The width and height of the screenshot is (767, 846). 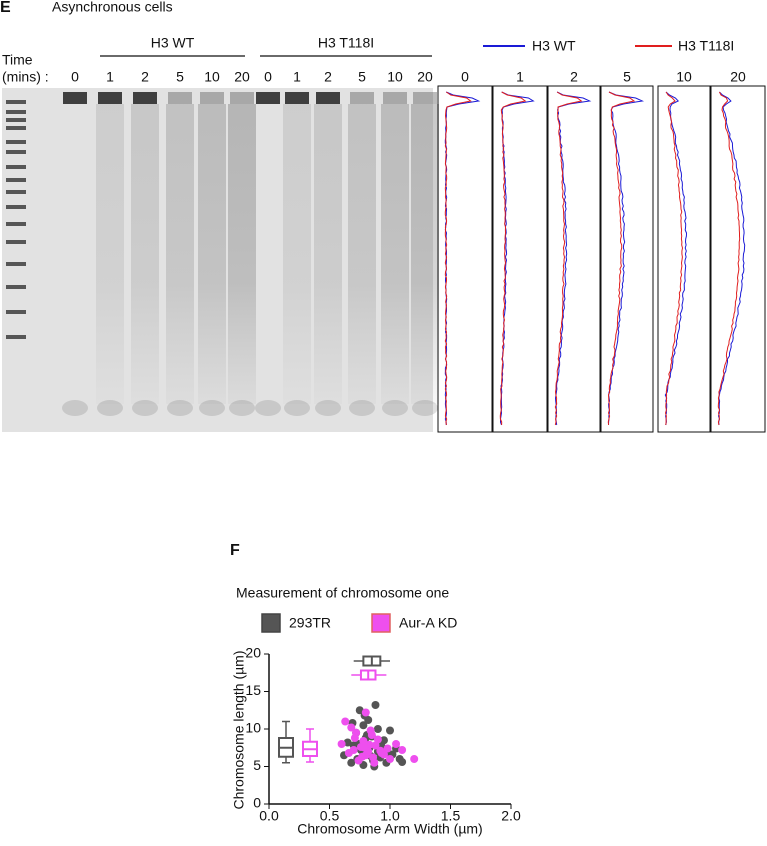 What do you see at coordinates (239, 729) in the screenshot?
I see `y-axis-label: Chromosome length (µm)` at bounding box center [239, 729].